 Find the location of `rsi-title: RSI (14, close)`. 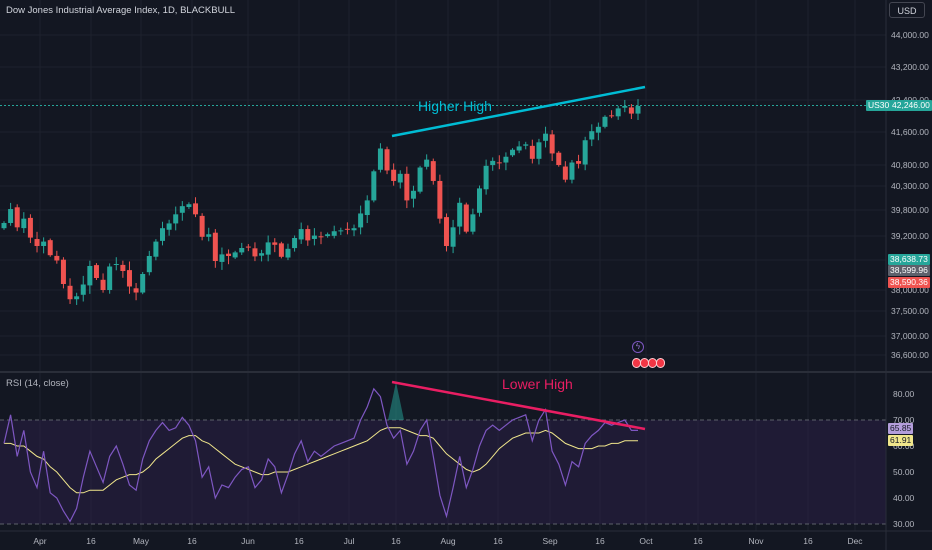

rsi-title: RSI (14, close) is located at coordinates (37, 383).